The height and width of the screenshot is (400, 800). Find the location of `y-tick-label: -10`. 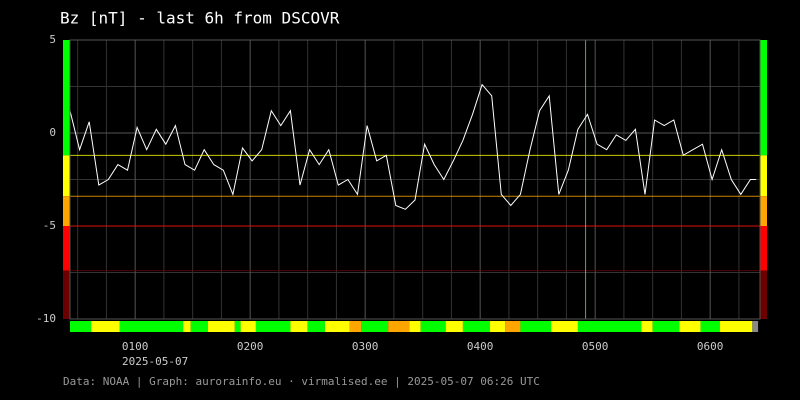

y-tick-label: -10 is located at coordinates (46, 318).